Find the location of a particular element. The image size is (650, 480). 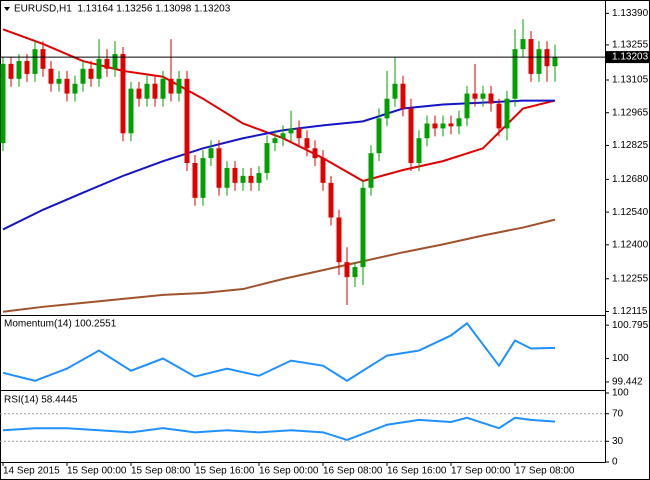

menu-icon is located at coordinates (7, 9).